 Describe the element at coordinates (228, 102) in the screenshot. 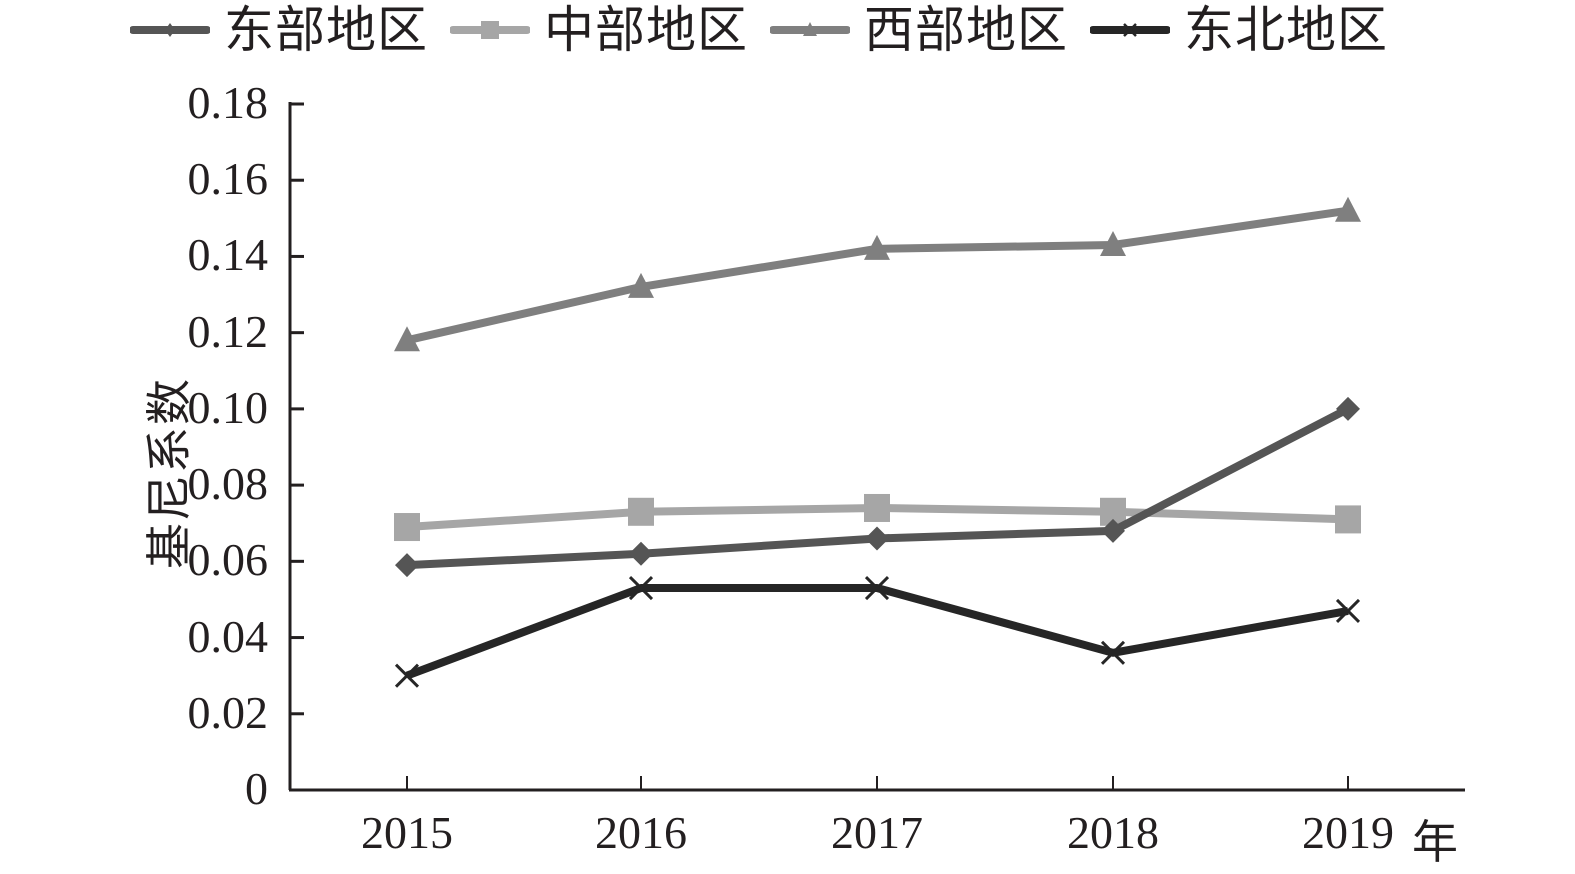

I see `y-tick-label: 0.18` at that location.